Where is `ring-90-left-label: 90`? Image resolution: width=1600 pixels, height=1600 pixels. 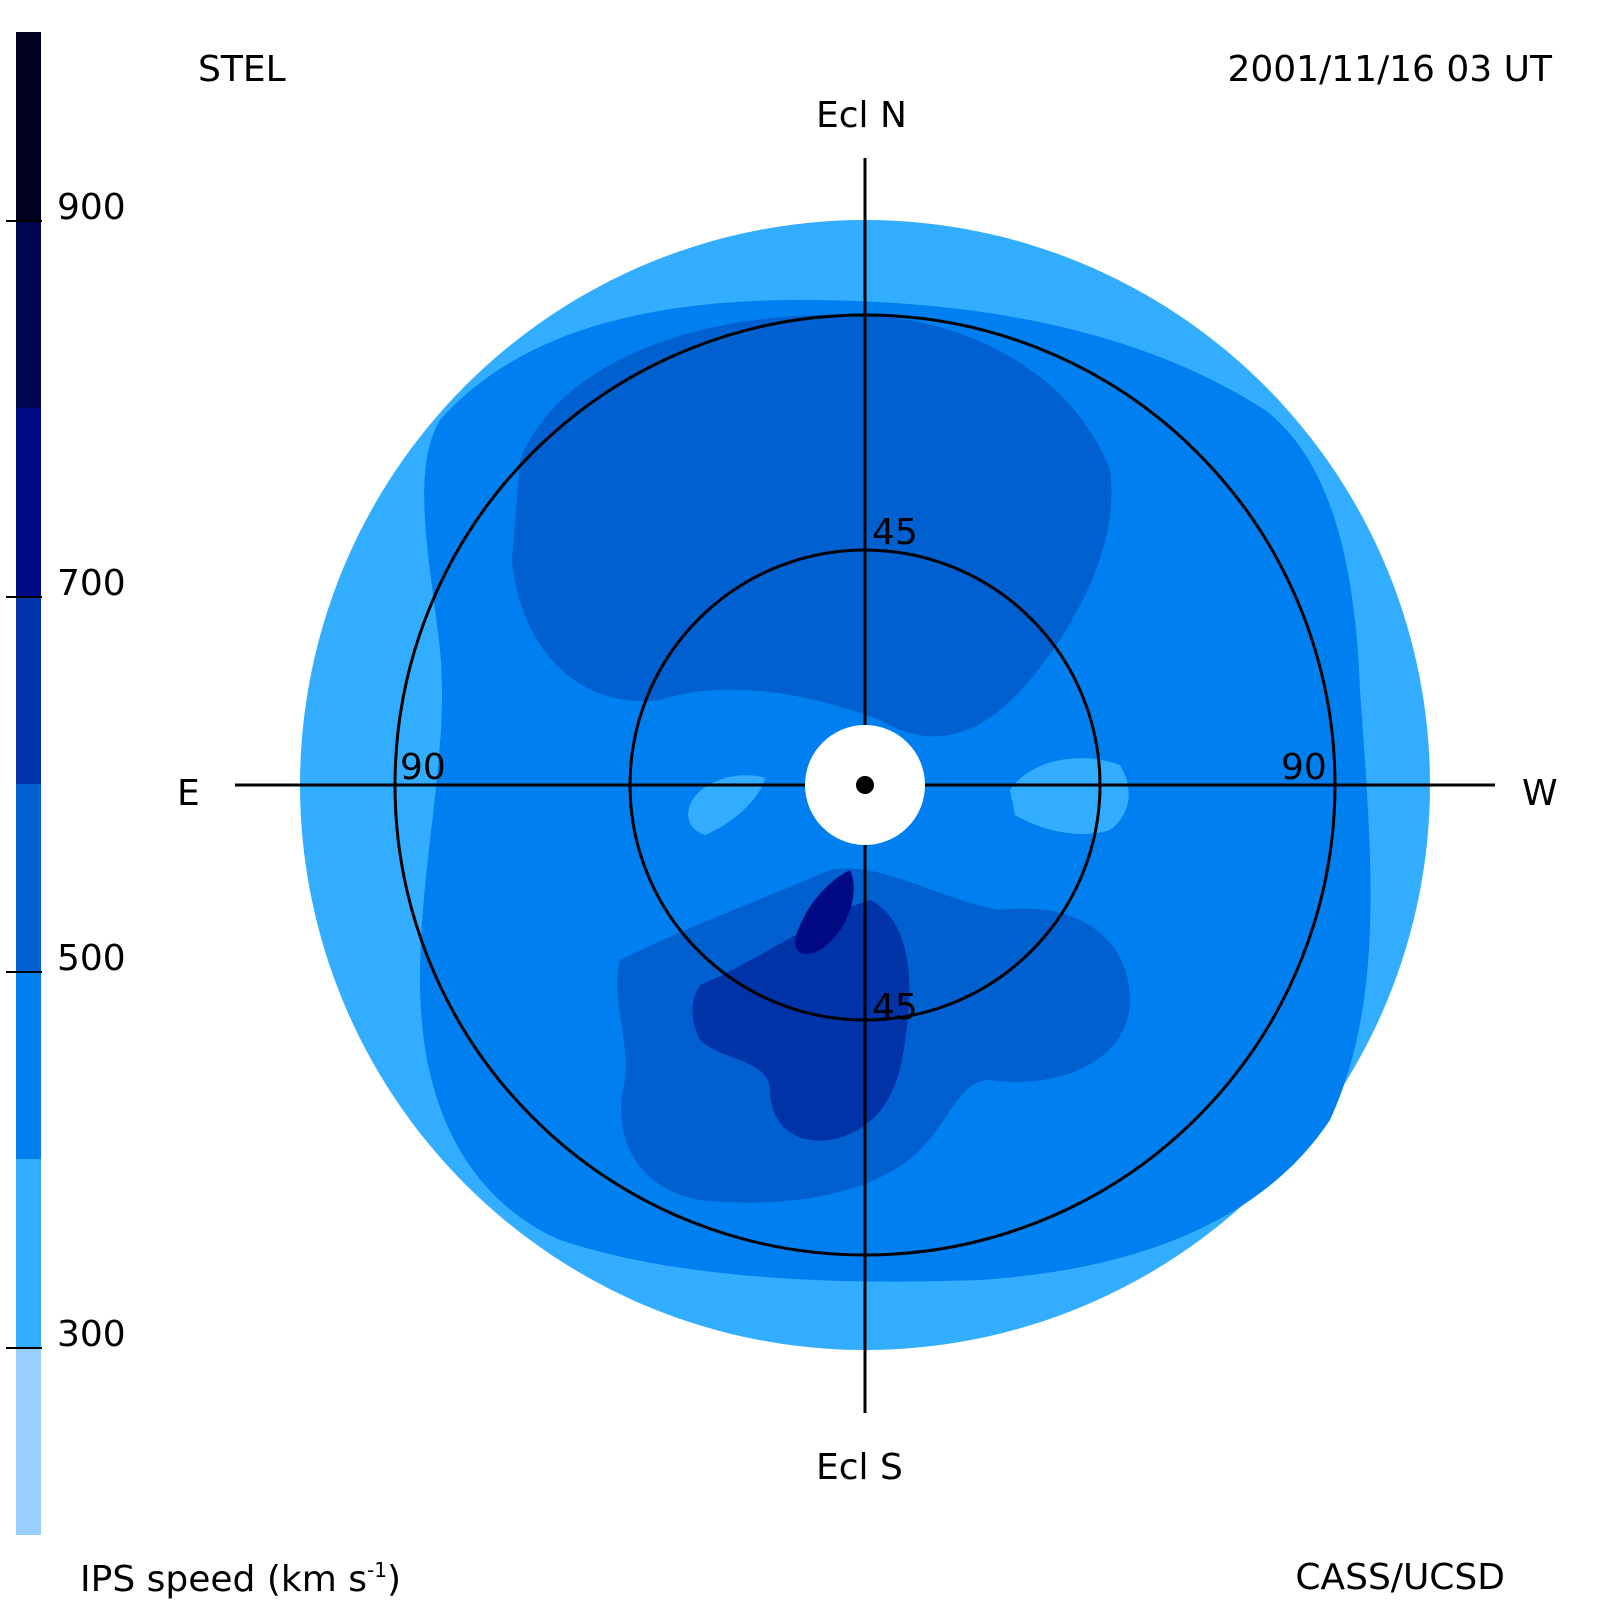
ring-90-left-label: 90 is located at coordinates (423, 767).